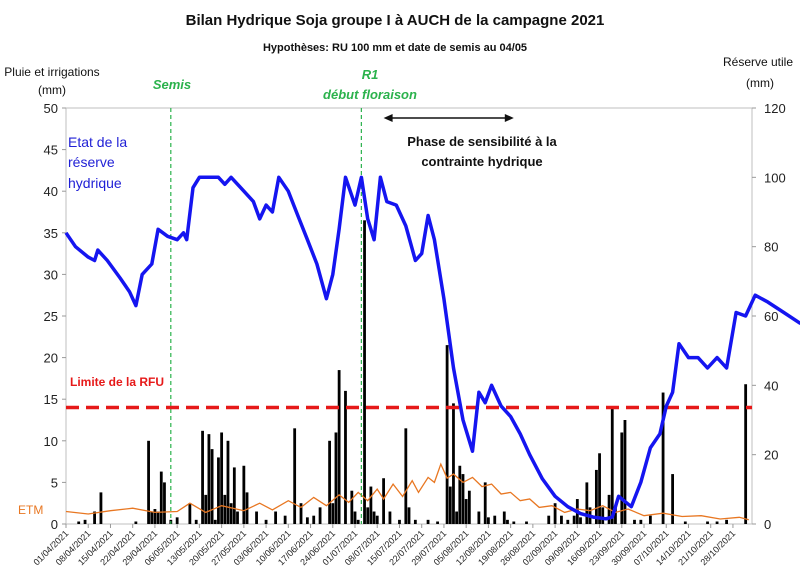 The width and height of the screenshot is (800, 582). What do you see at coordinates (767, 524) in the screenshot?
I see `y-right-tick-label: 0` at bounding box center [767, 524].